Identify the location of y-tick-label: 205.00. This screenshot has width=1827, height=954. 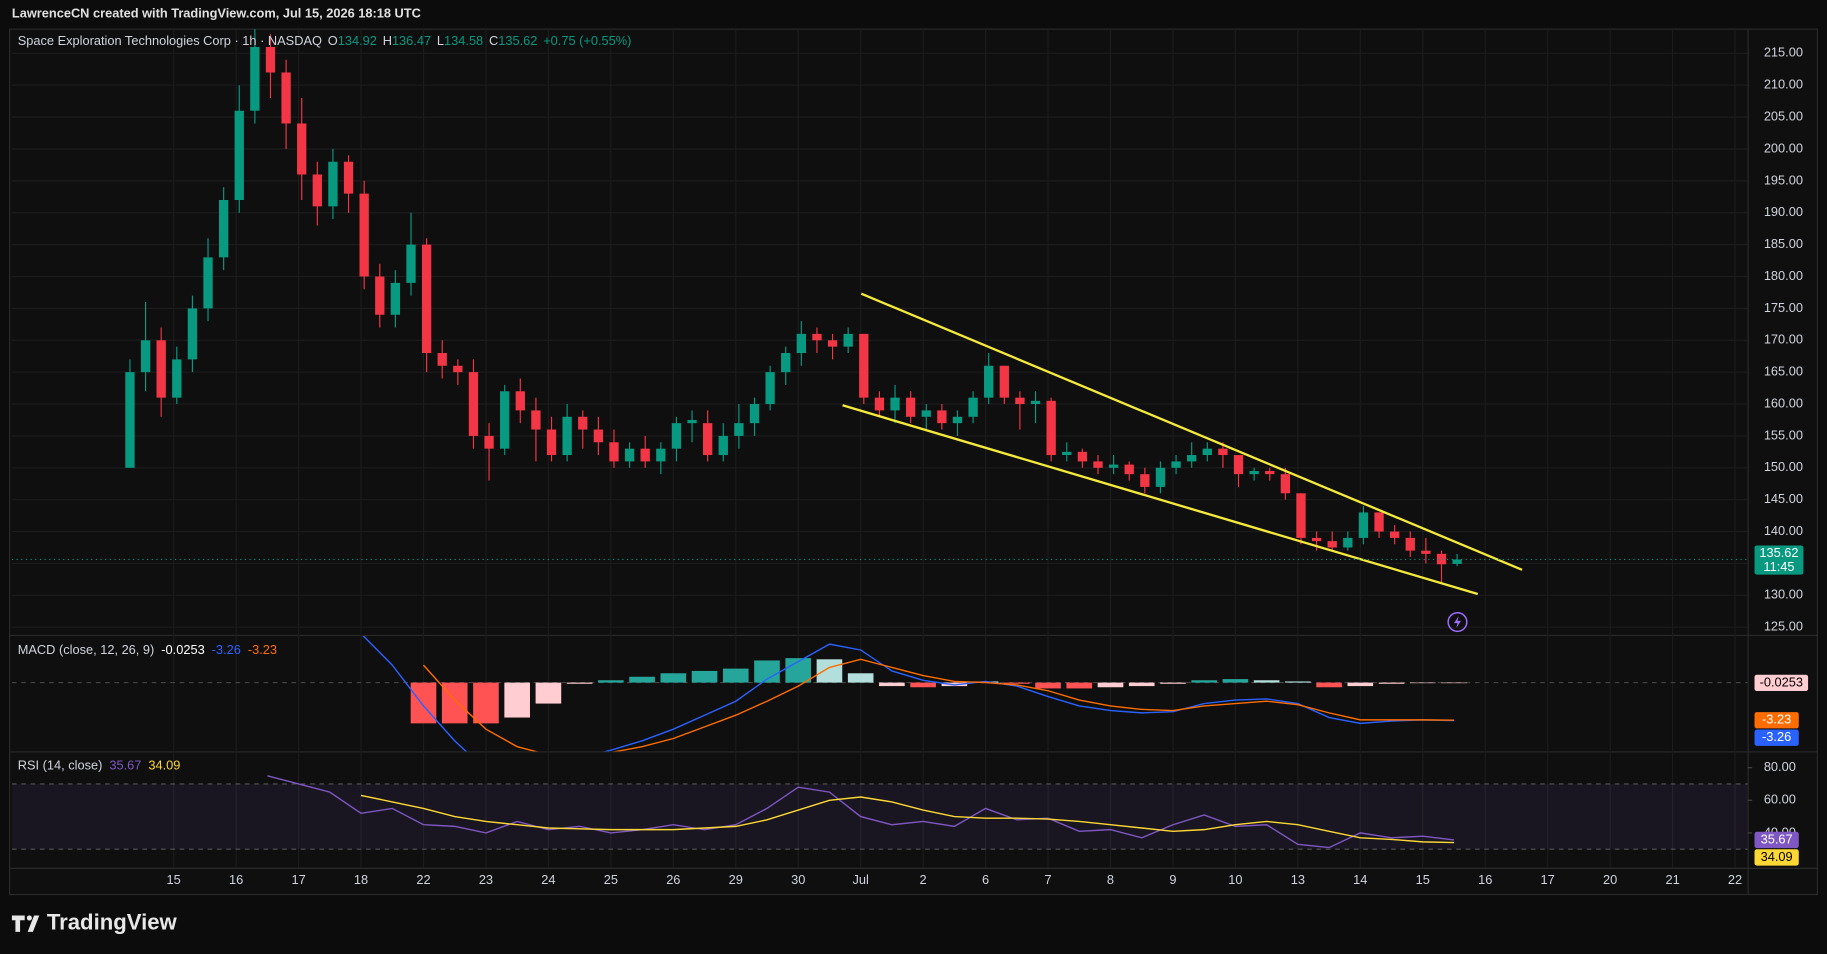
(1783, 115).